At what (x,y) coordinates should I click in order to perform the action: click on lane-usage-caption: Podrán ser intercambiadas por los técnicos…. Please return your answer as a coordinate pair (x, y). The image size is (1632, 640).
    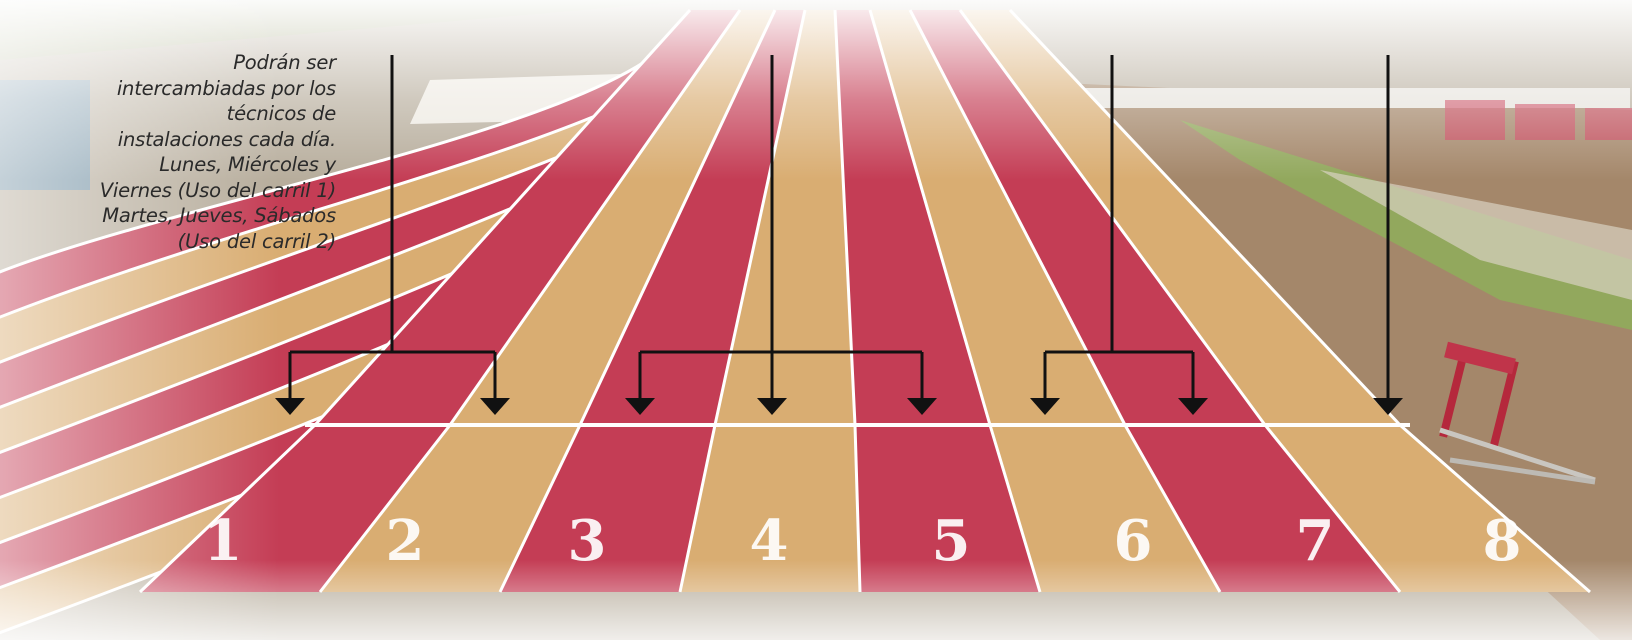
    Looking at the image, I should click on (188, 152).